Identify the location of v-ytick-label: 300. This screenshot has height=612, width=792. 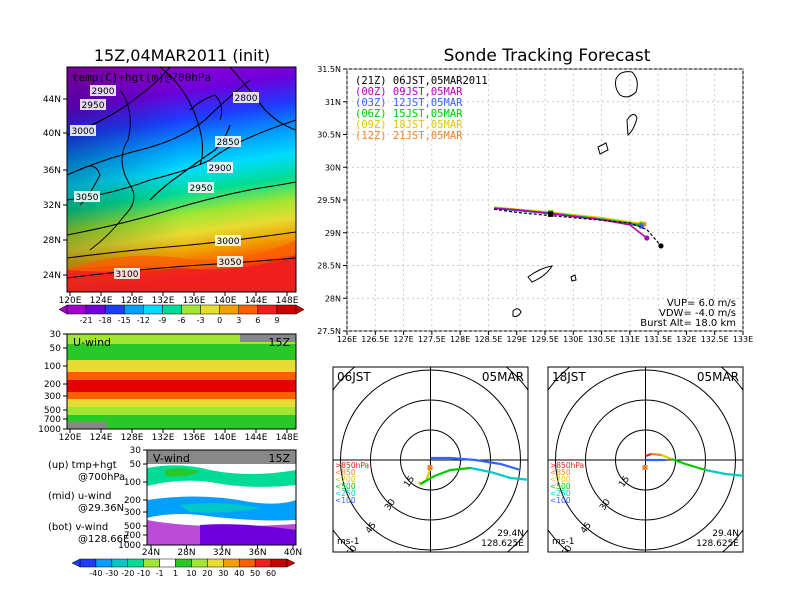
(132, 513).